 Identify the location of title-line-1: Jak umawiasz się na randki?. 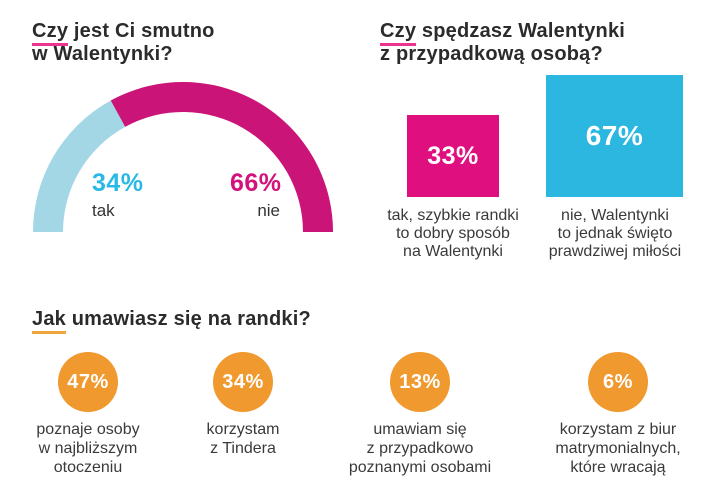
(171, 321).